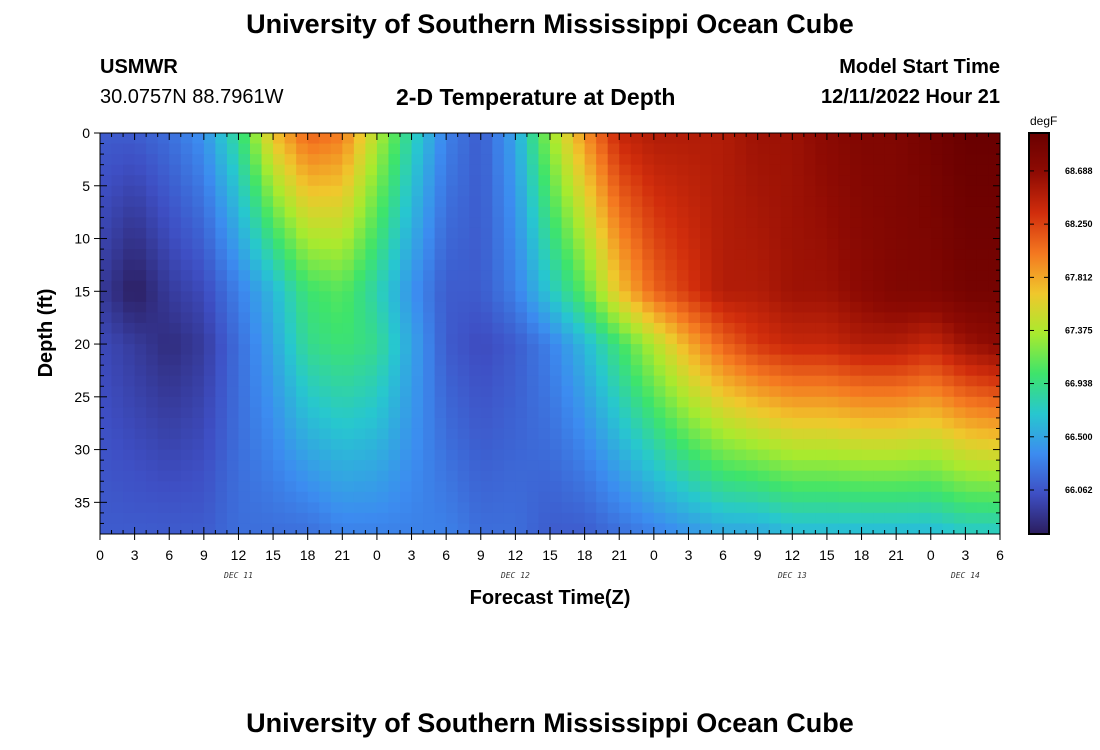 The height and width of the screenshot is (750, 1100). What do you see at coordinates (793, 555) in the screenshot?
I see `x-tick-label: 12` at bounding box center [793, 555].